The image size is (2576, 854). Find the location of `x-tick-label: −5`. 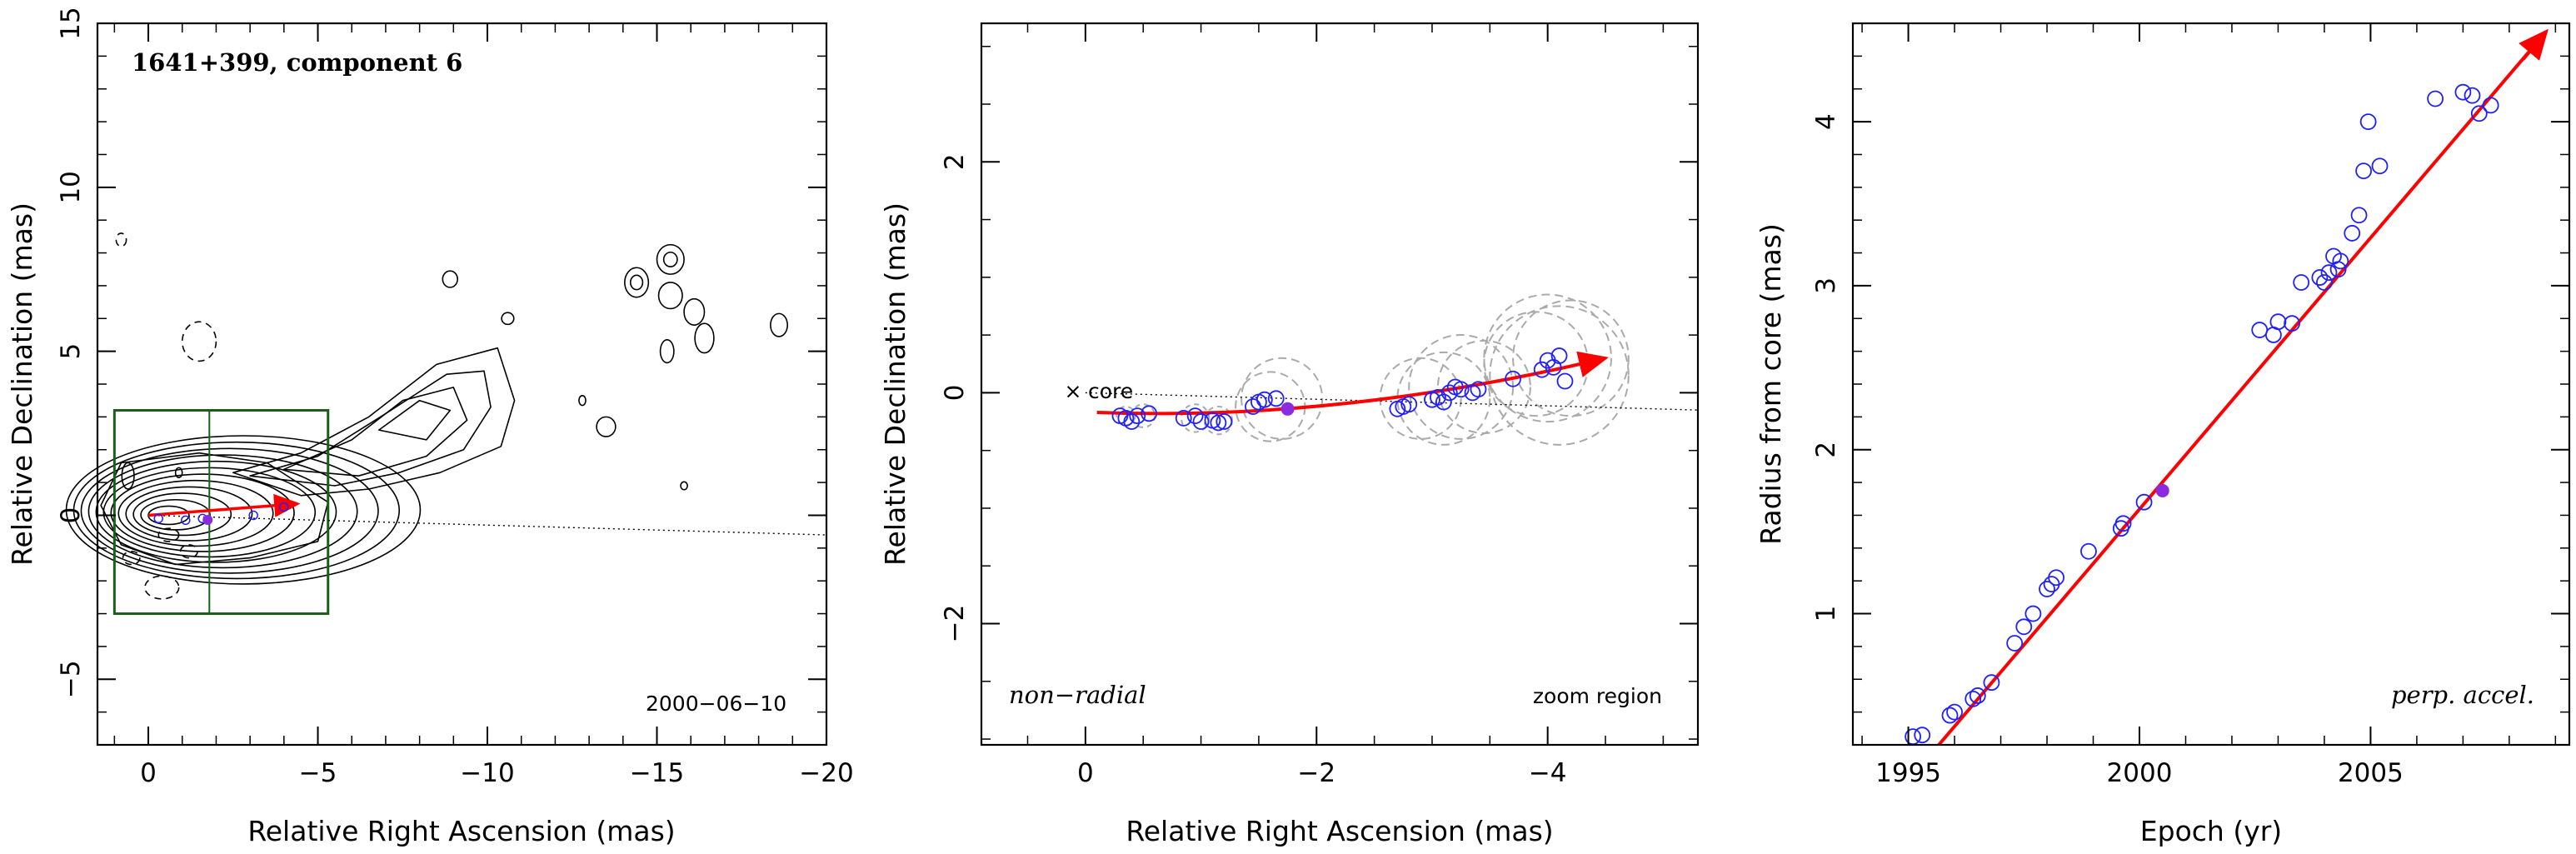

x-tick-label: −5 is located at coordinates (318, 773).